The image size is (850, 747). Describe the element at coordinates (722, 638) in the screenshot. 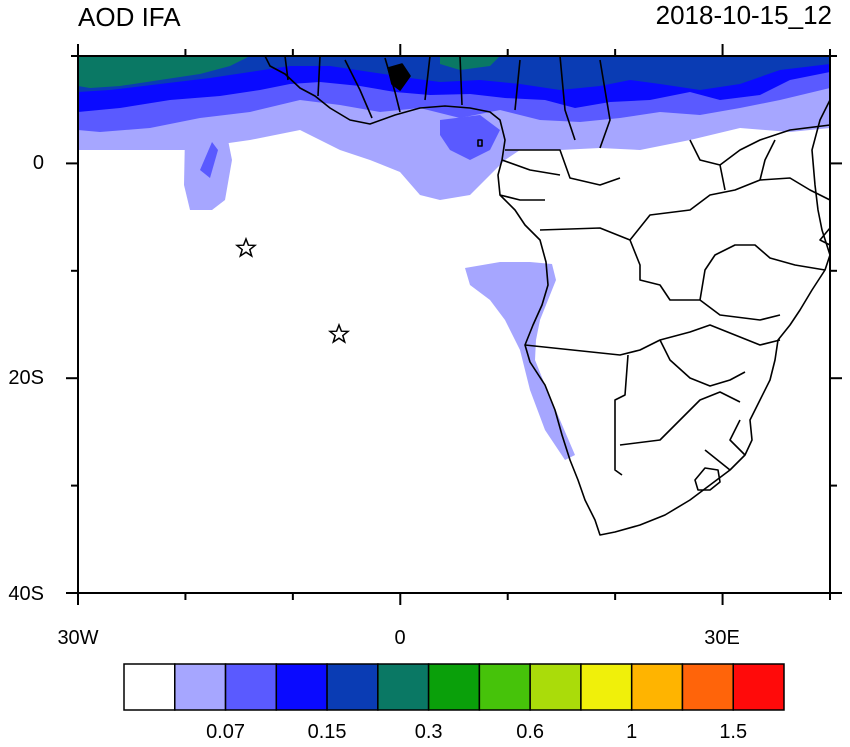

I see `x-tick-label-30e: 30E` at that location.